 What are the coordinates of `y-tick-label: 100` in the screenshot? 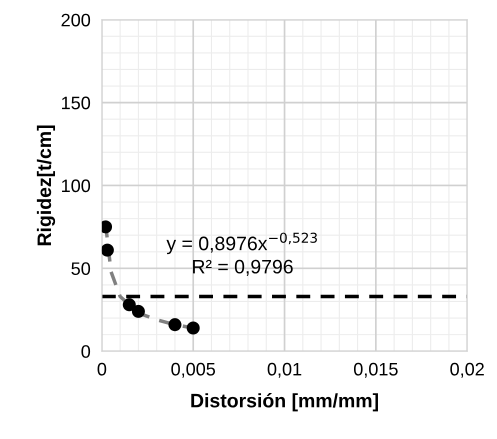 It's located at (76, 185).